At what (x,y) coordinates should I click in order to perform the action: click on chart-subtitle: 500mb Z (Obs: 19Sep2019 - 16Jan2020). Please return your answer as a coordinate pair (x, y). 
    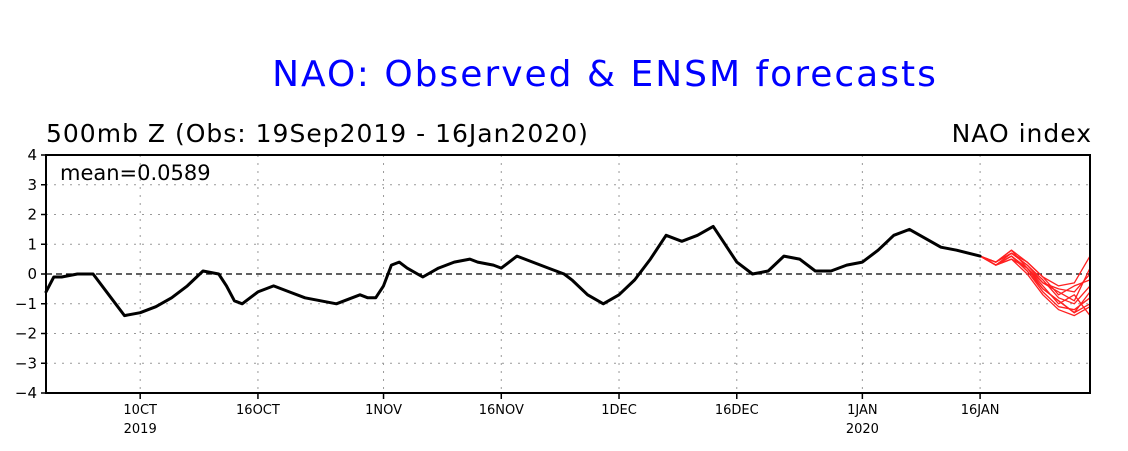
    Looking at the image, I should click on (317, 133).